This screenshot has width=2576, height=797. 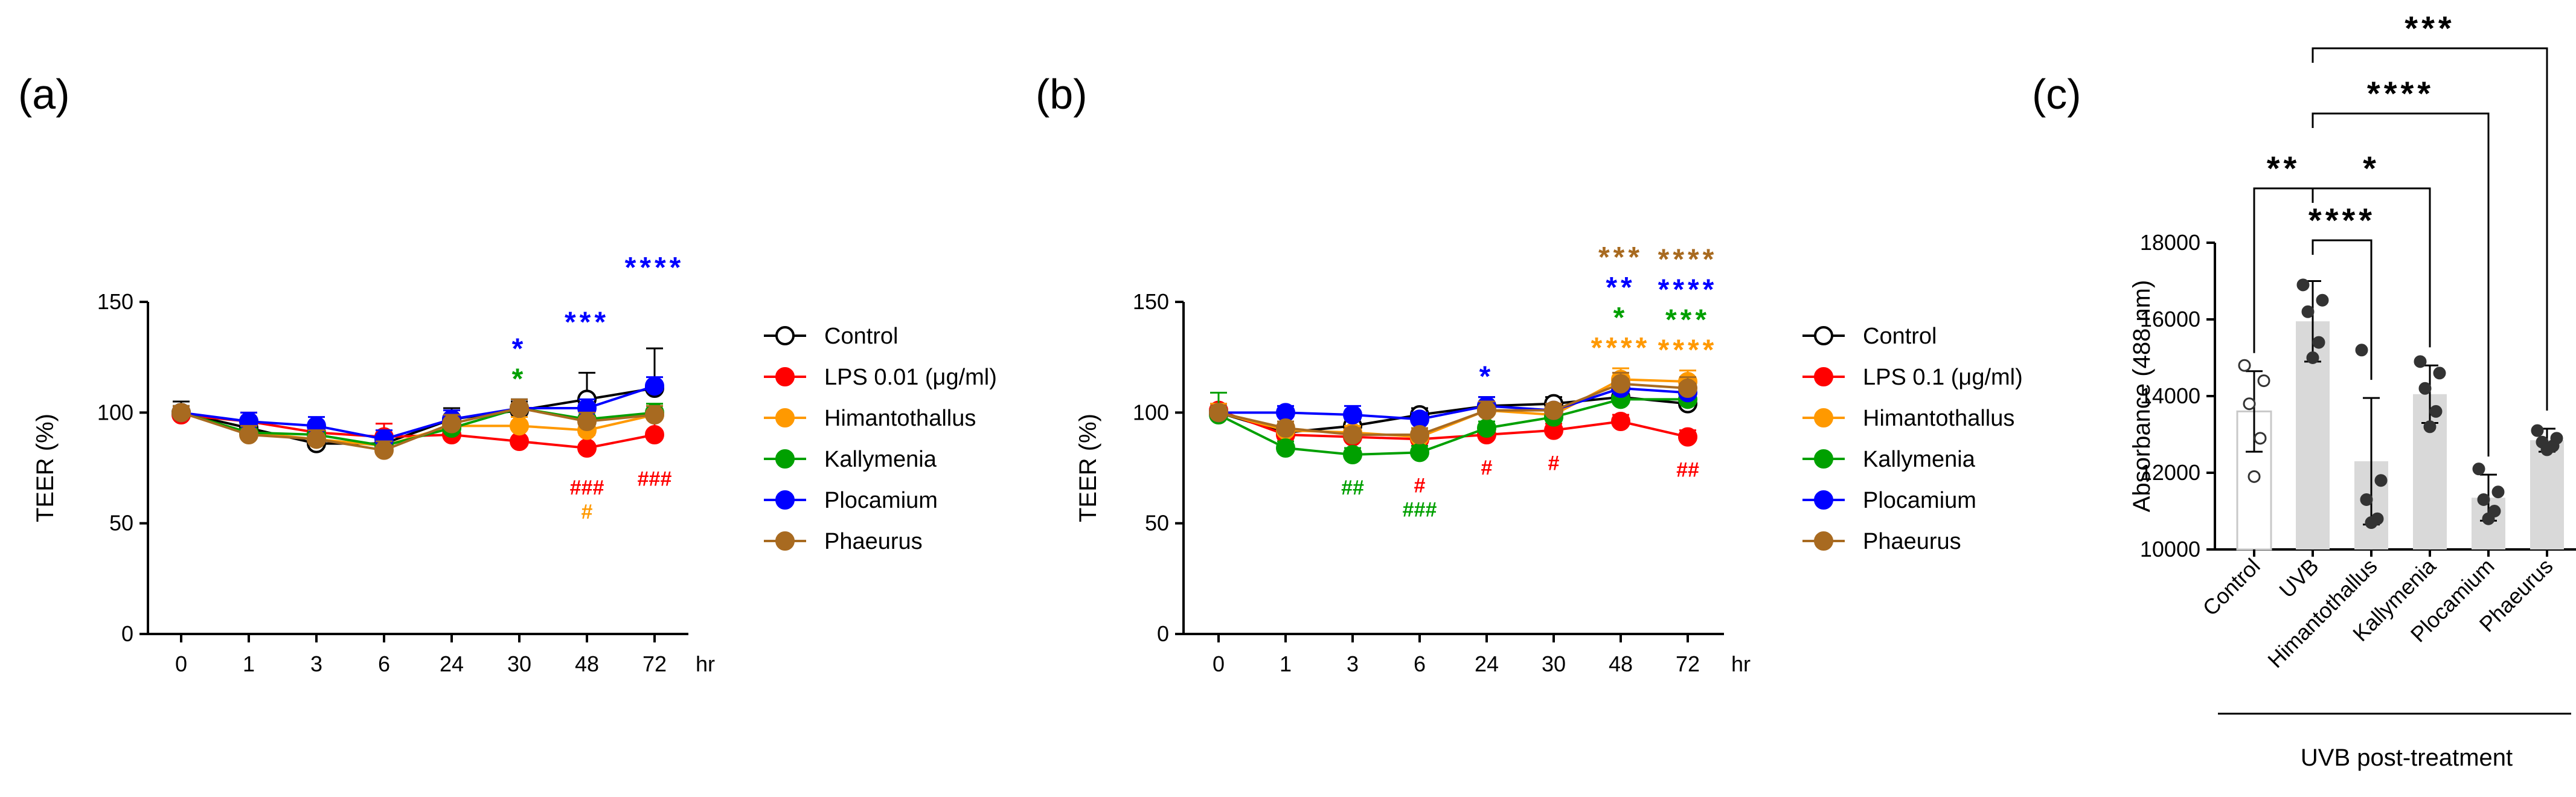 What do you see at coordinates (316, 663) in the screenshot?
I see `x-tick-label: 3` at bounding box center [316, 663].